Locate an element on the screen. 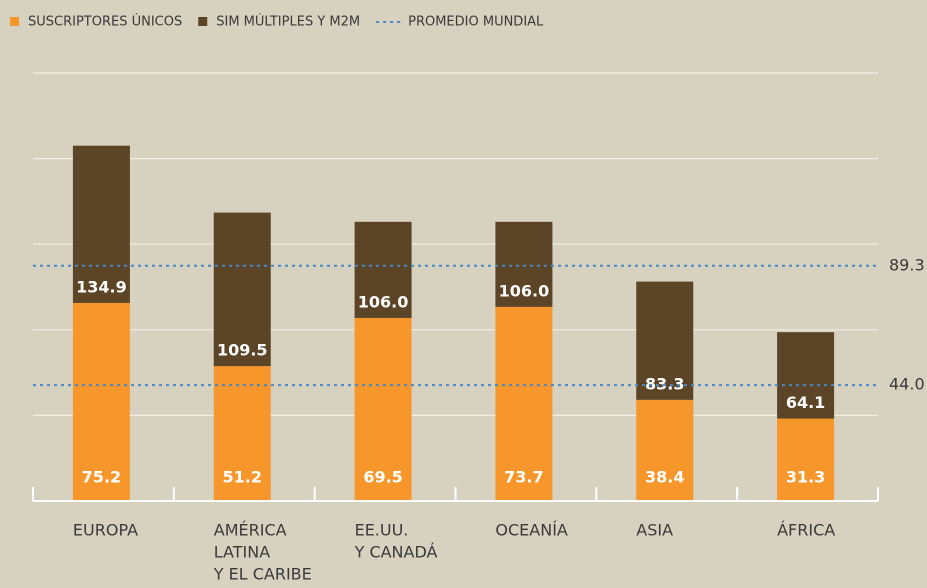 The image size is (927, 588). x-tick-label: EUROPA is located at coordinates (105, 530).